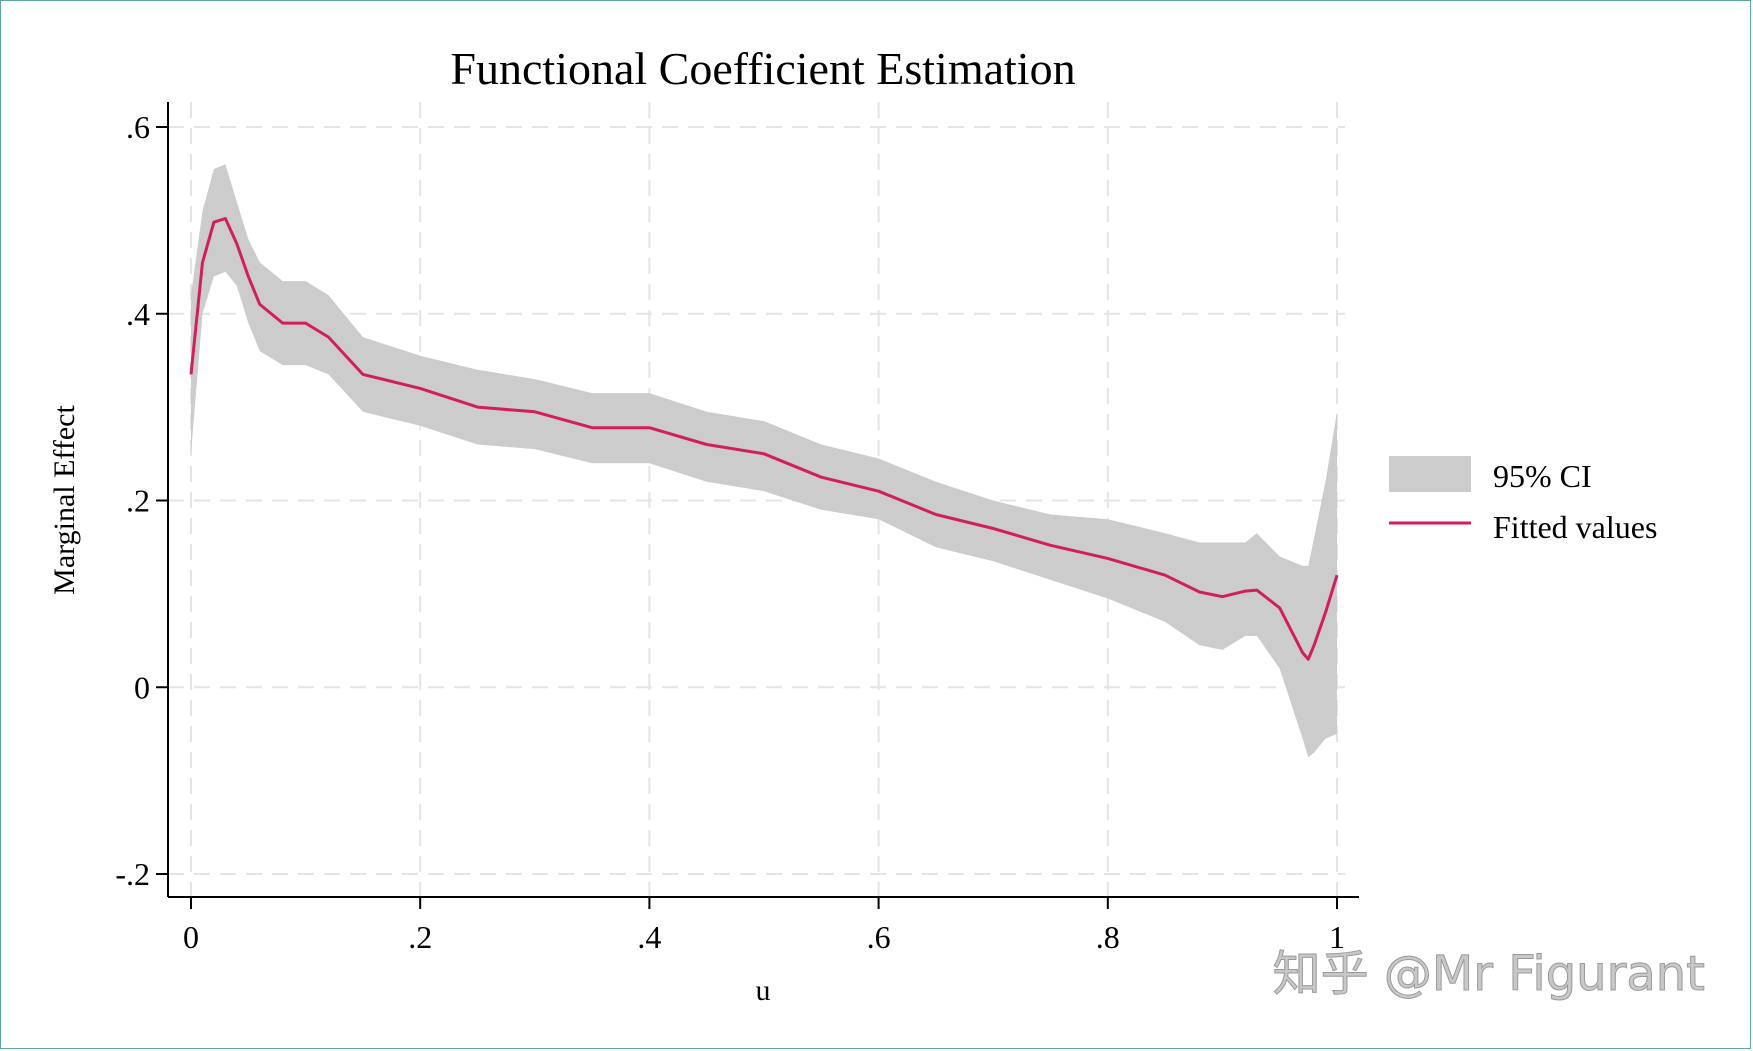 This screenshot has width=1753, height=1051. Describe the element at coordinates (420, 937) in the screenshot. I see `x-tick-label: .2` at that location.